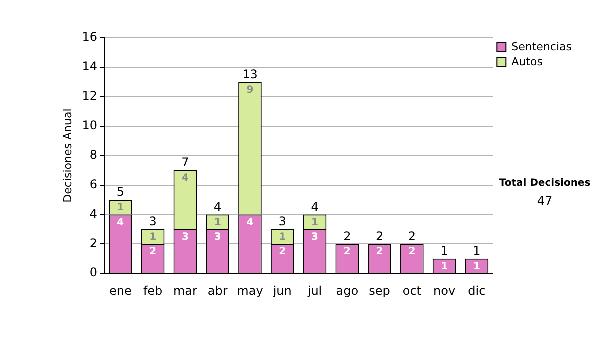  Describe the element at coordinates (90, 96) in the screenshot. I see `y-tick-label: 12` at that location.